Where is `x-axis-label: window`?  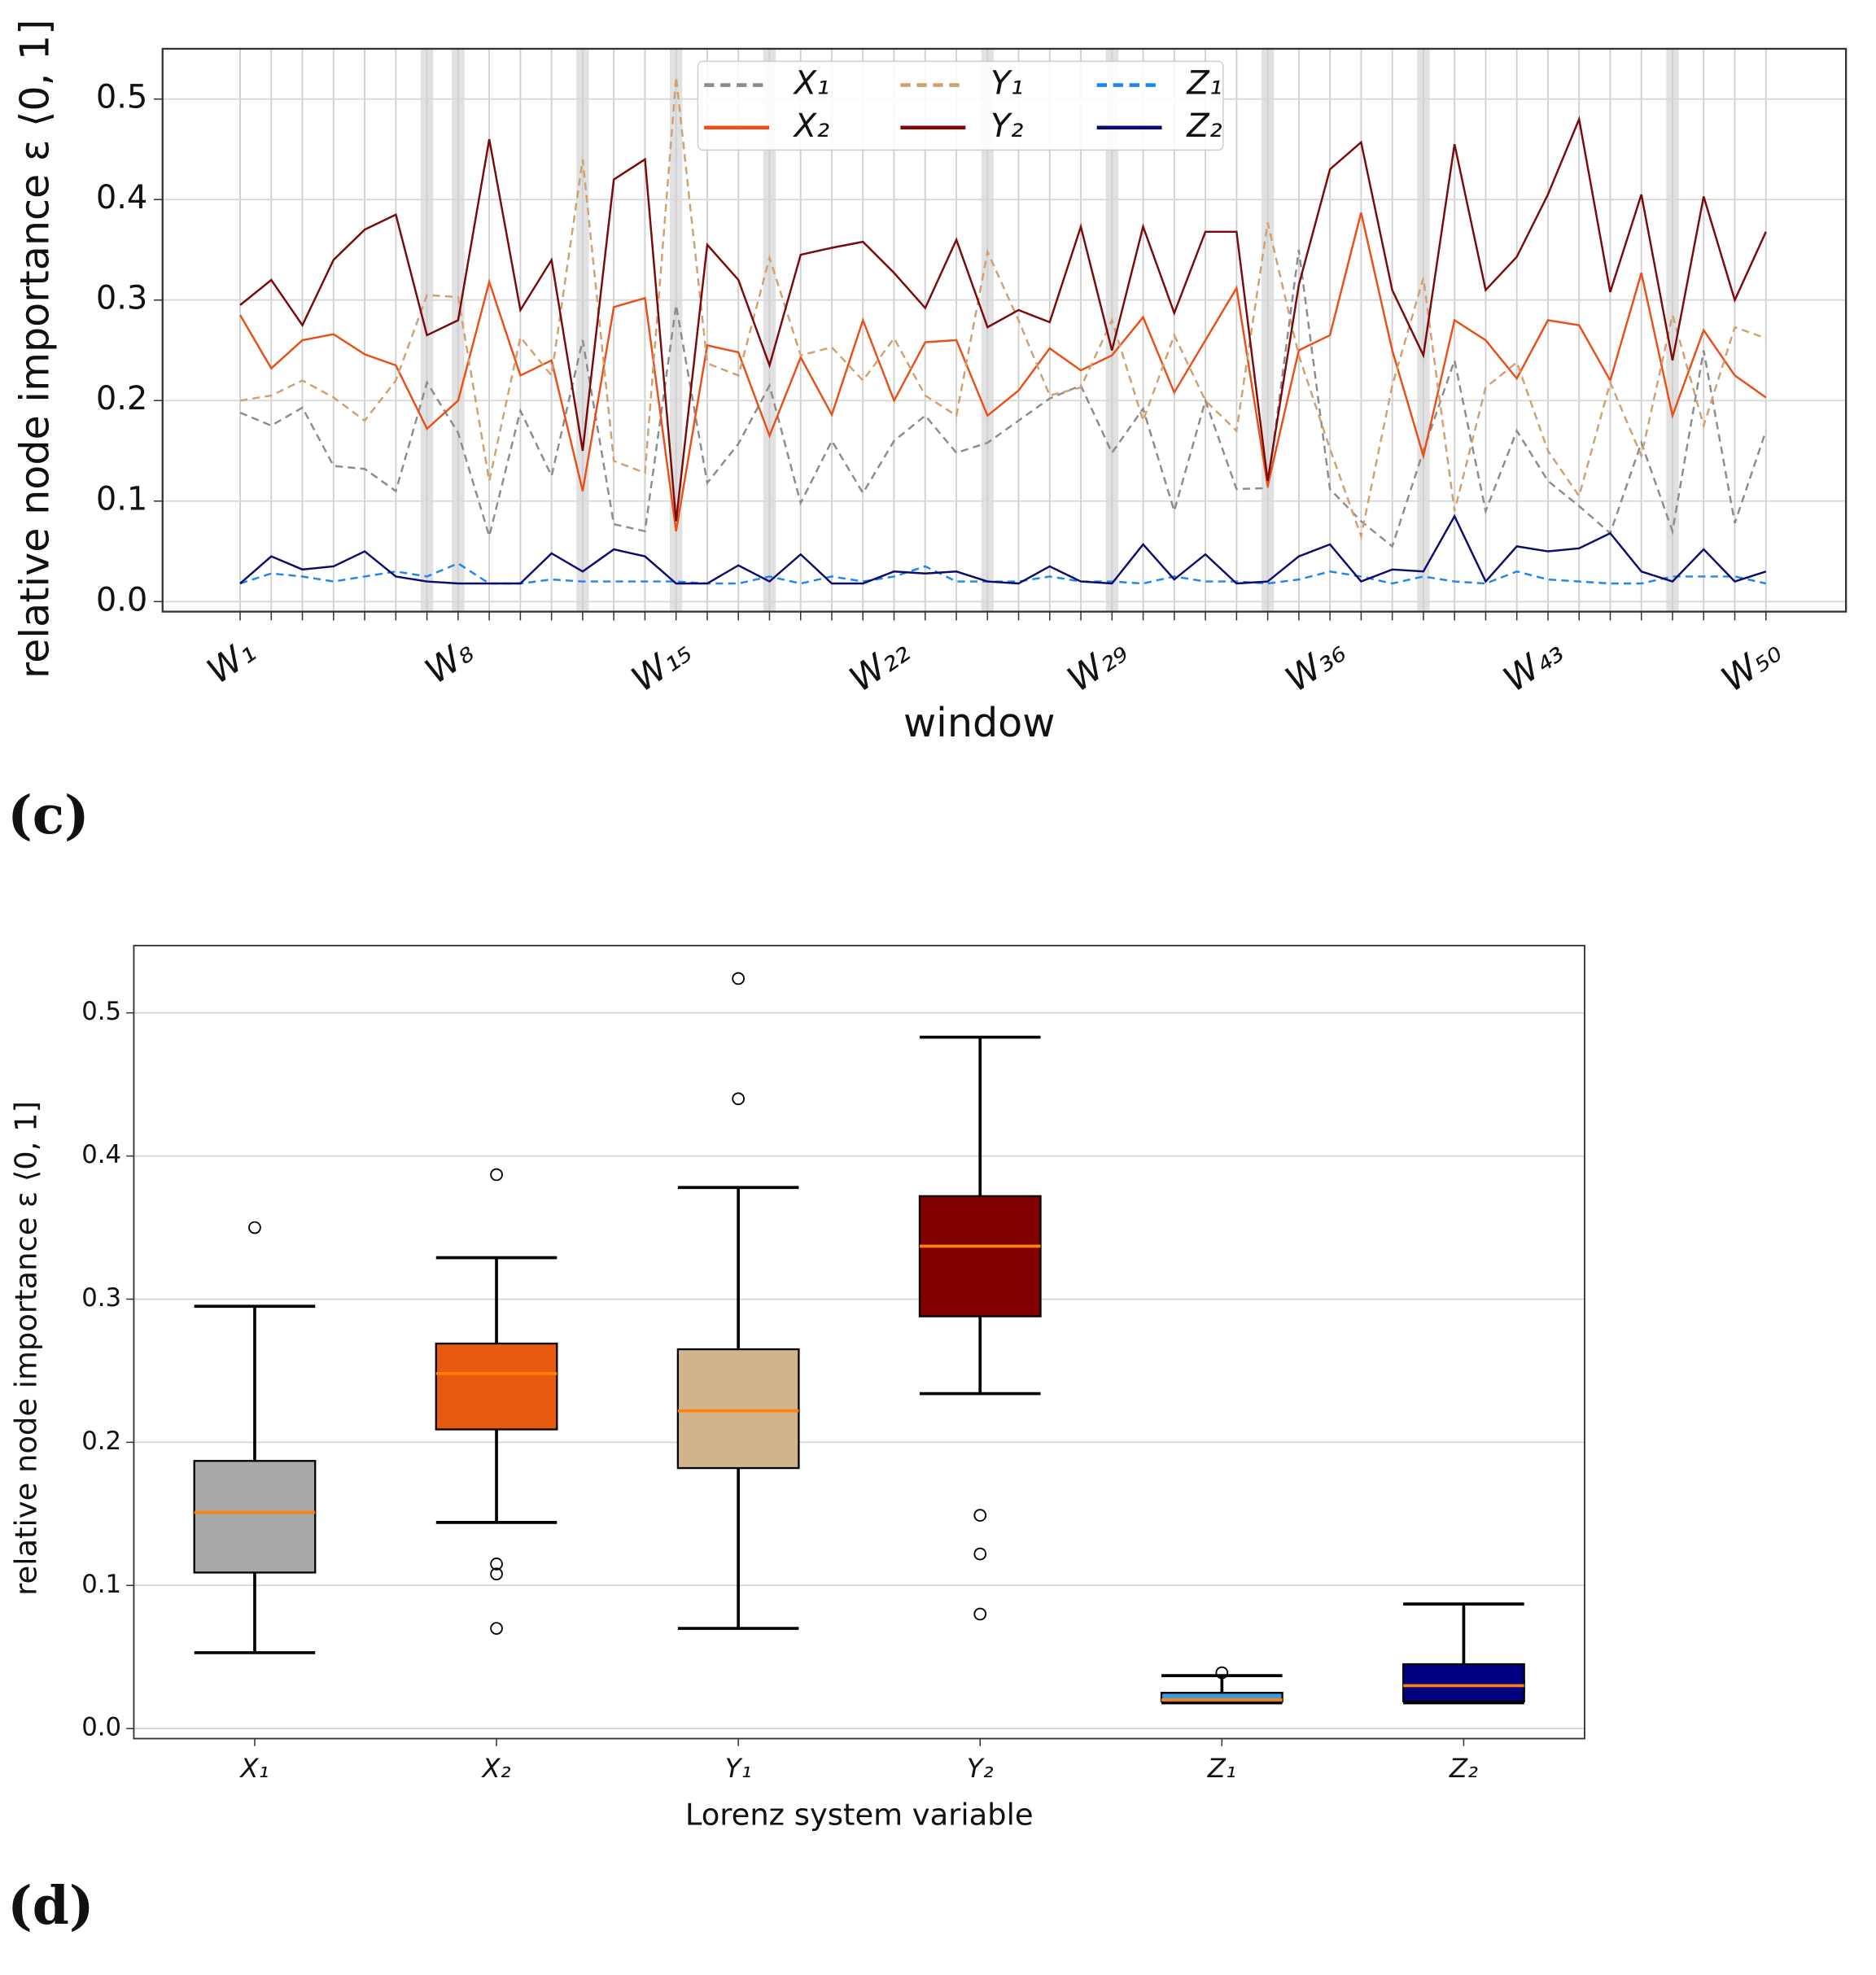
x-axis-label: window is located at coordinates (979, 722).